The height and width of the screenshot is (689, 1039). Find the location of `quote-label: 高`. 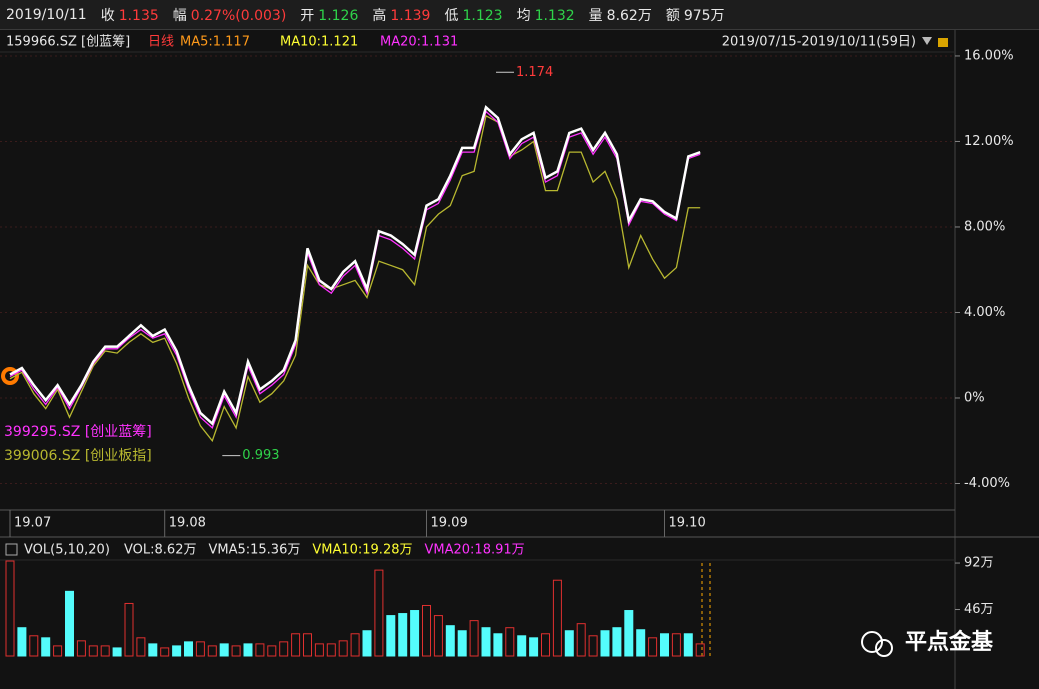

quote-label: 高 is located at coordinates (379, 15).